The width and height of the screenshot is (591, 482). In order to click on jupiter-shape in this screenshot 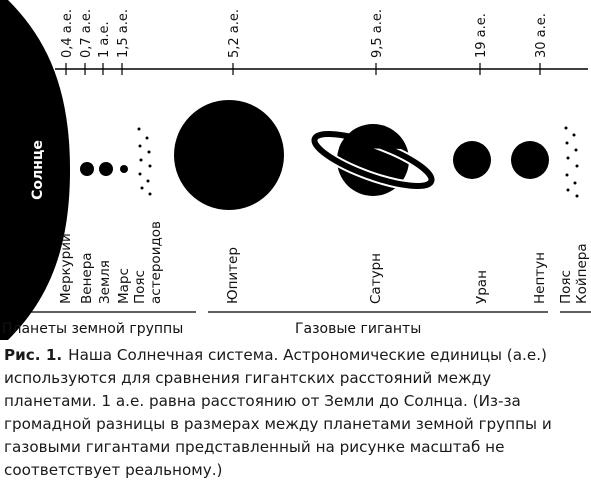, I will do `click(229, 155)`.